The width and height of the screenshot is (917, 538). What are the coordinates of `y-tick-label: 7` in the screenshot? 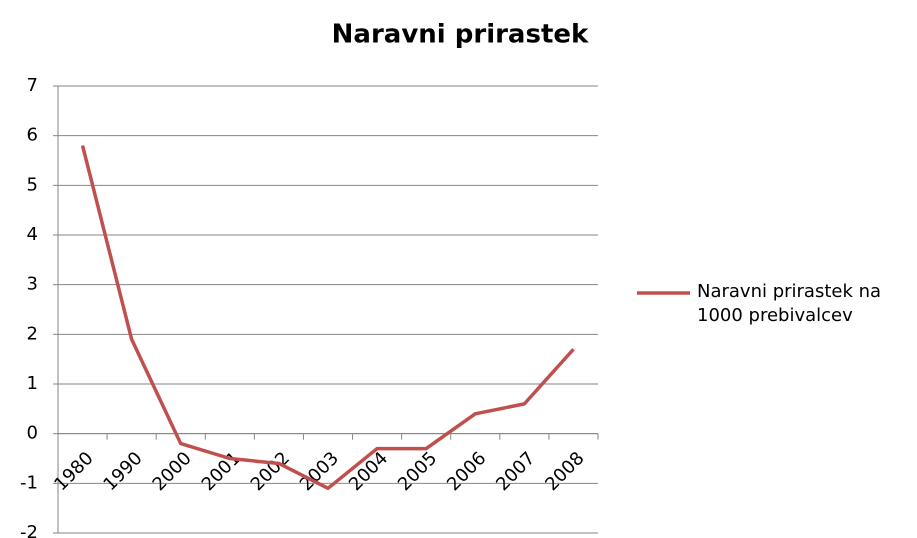 It's located at (32, 85).